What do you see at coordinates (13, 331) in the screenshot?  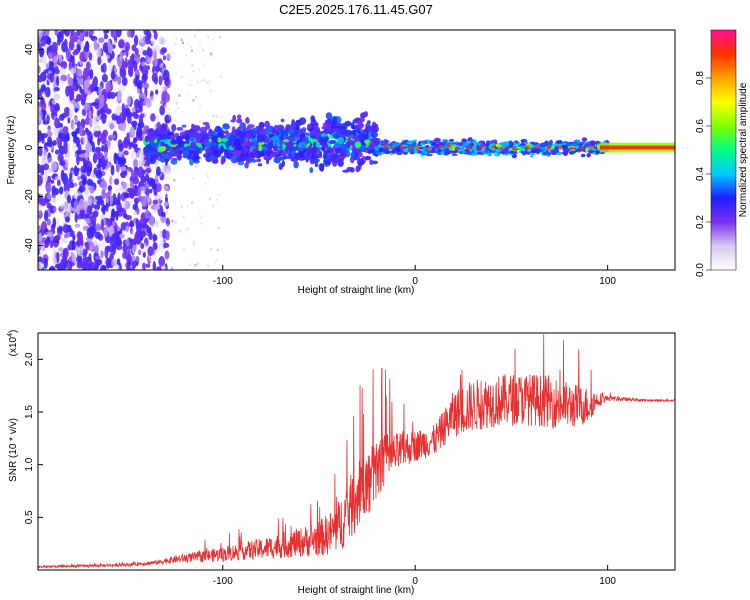 I see `snr-y-multiplier-close: )` at bounding box center [13, 331].